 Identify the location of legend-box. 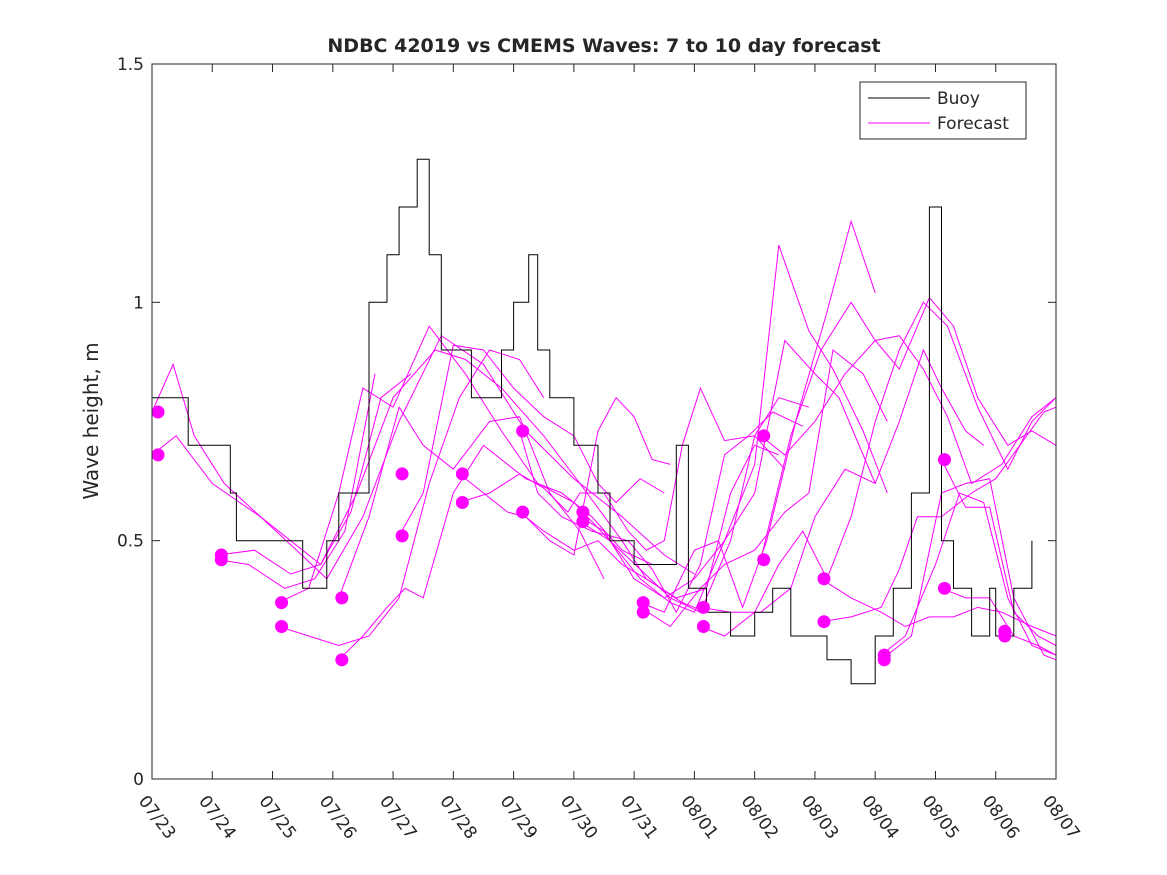
(943, 110).